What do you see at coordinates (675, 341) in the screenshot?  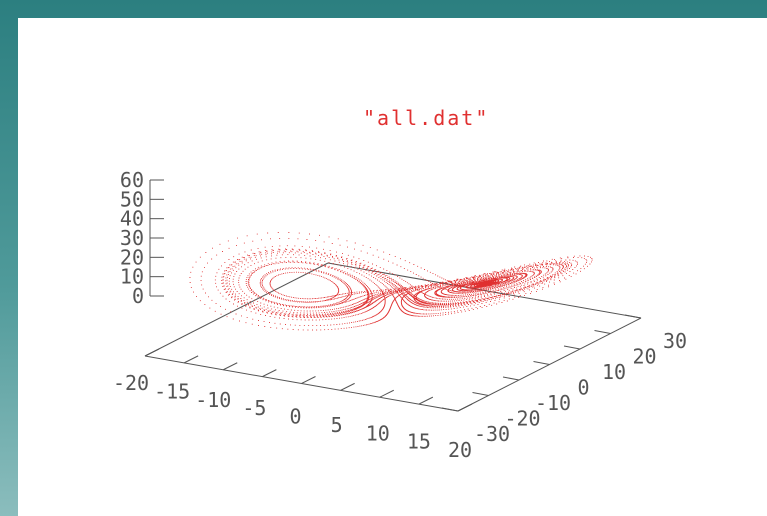 I see `y-tick-label: 30` at bounding box center [675, 341].